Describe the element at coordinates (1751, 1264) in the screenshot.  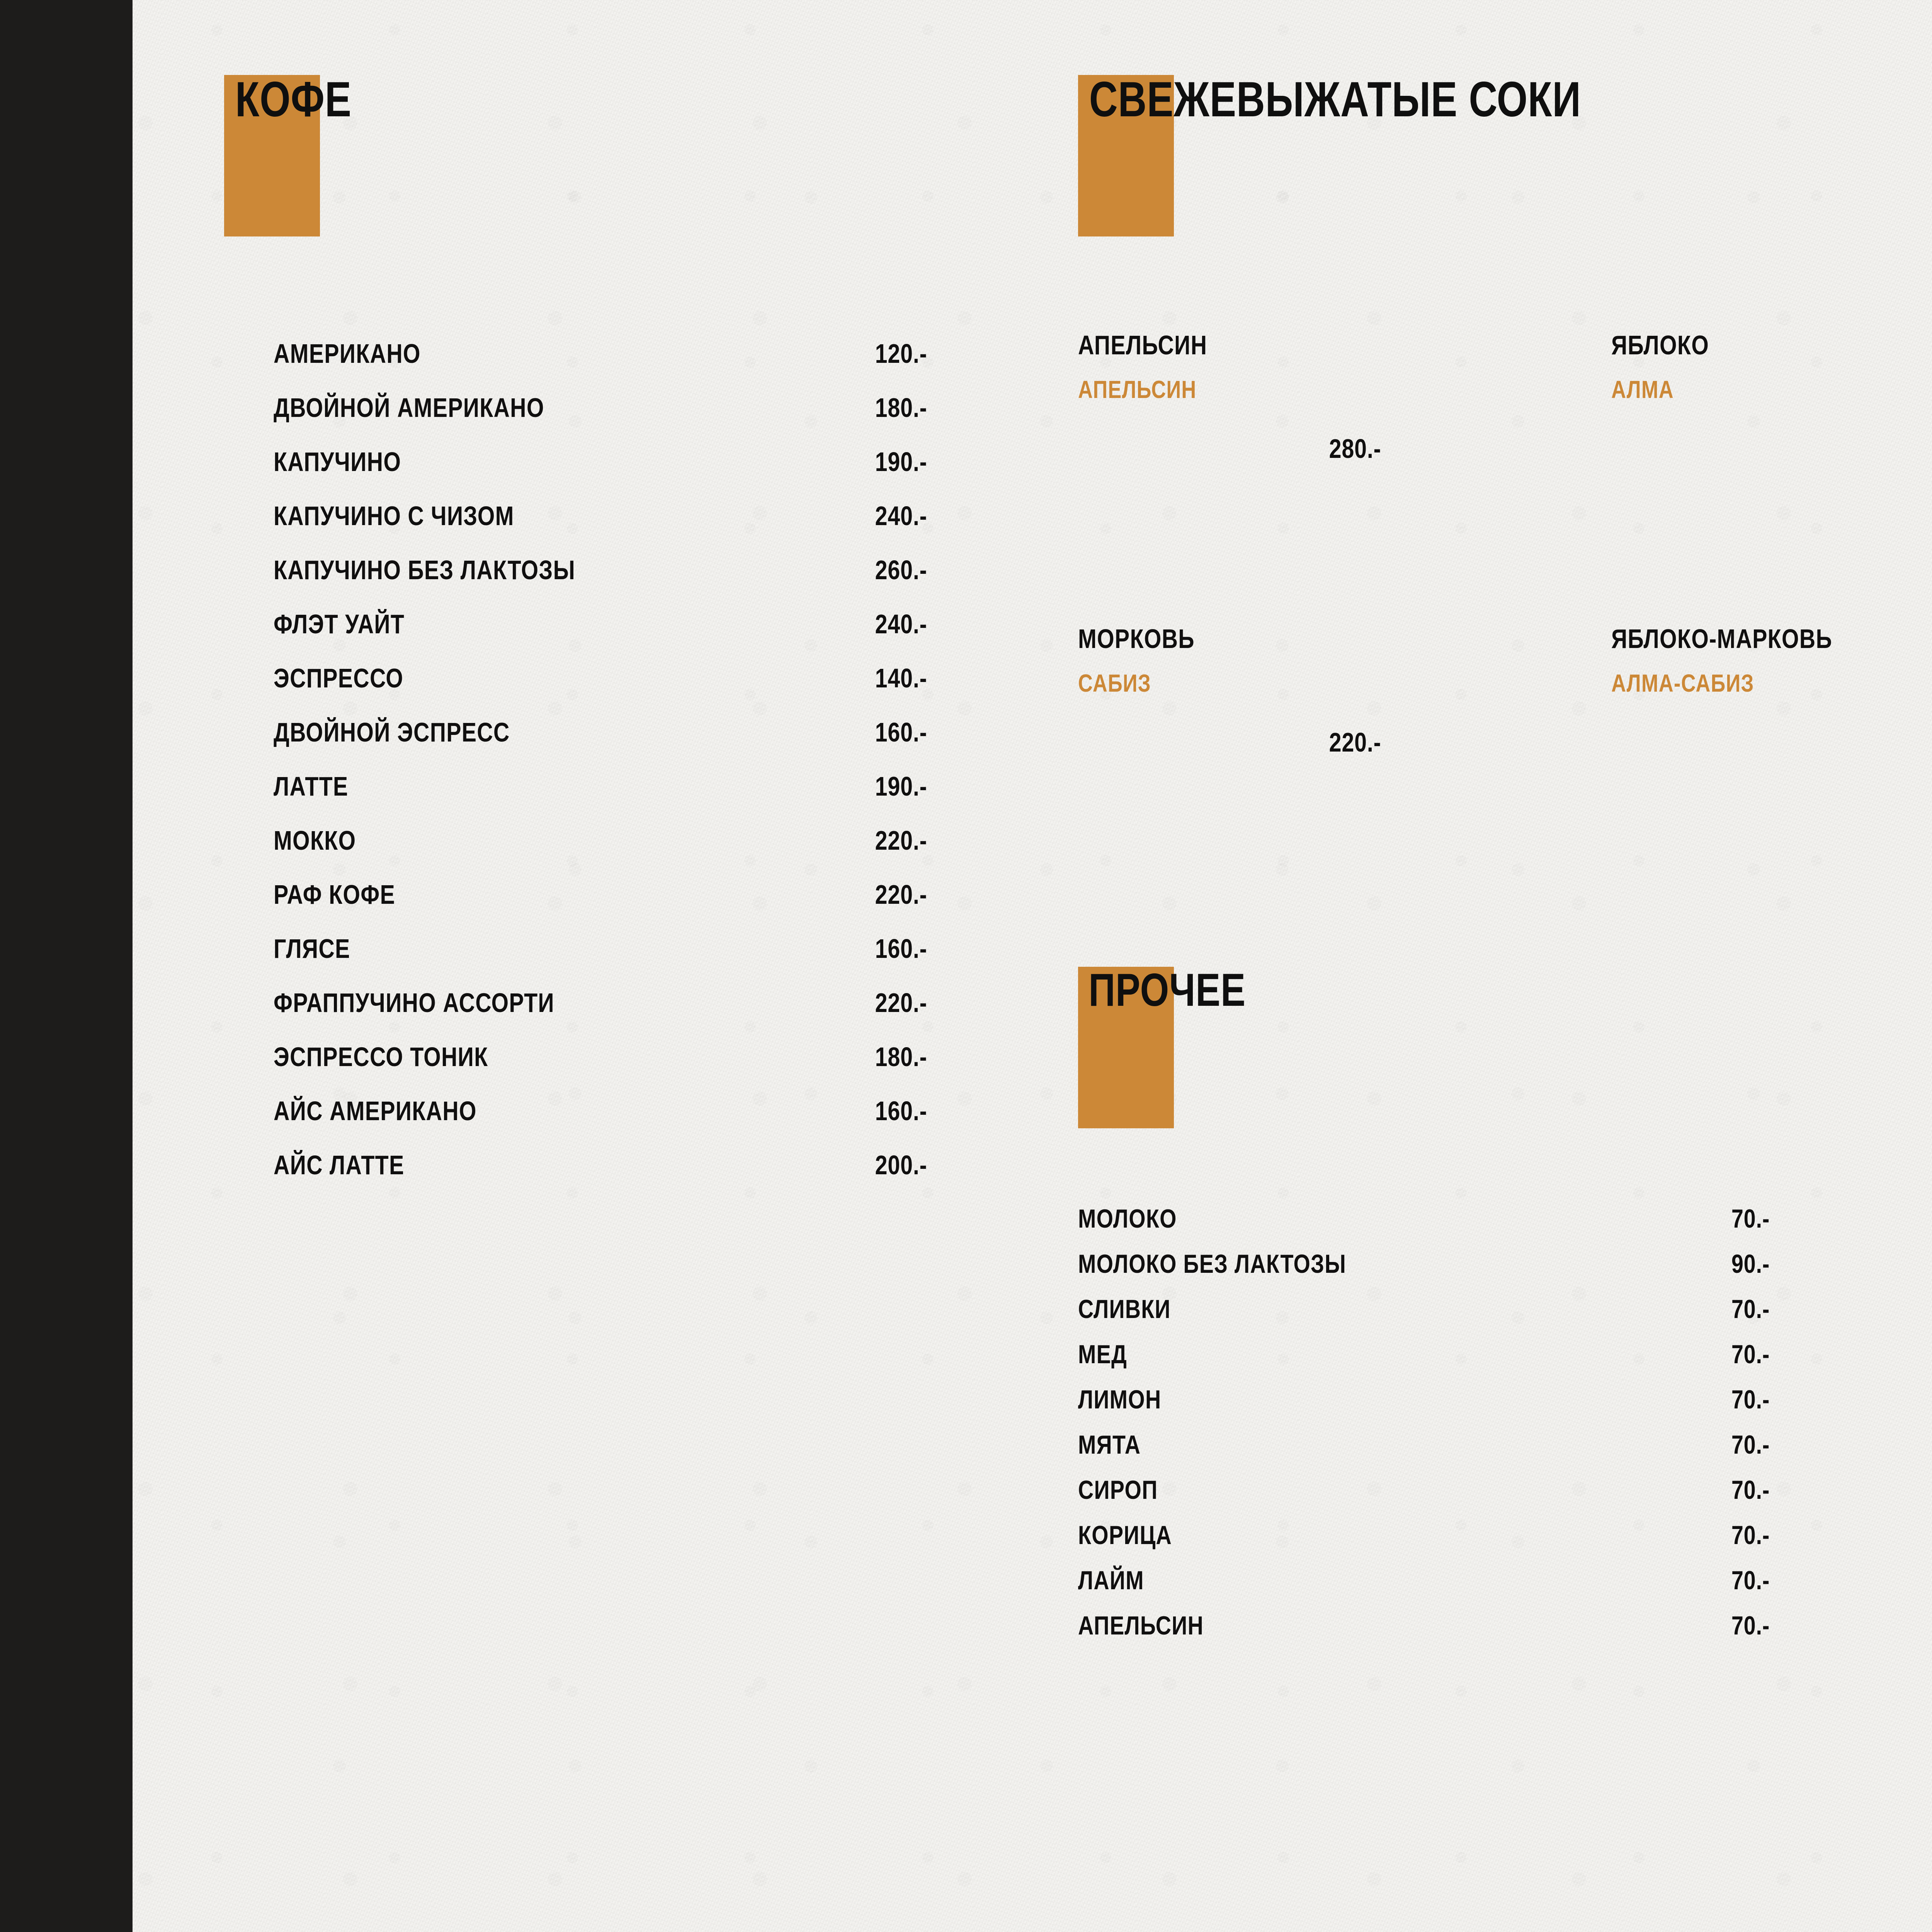
I see `other-item-price: 90.-` at that location.